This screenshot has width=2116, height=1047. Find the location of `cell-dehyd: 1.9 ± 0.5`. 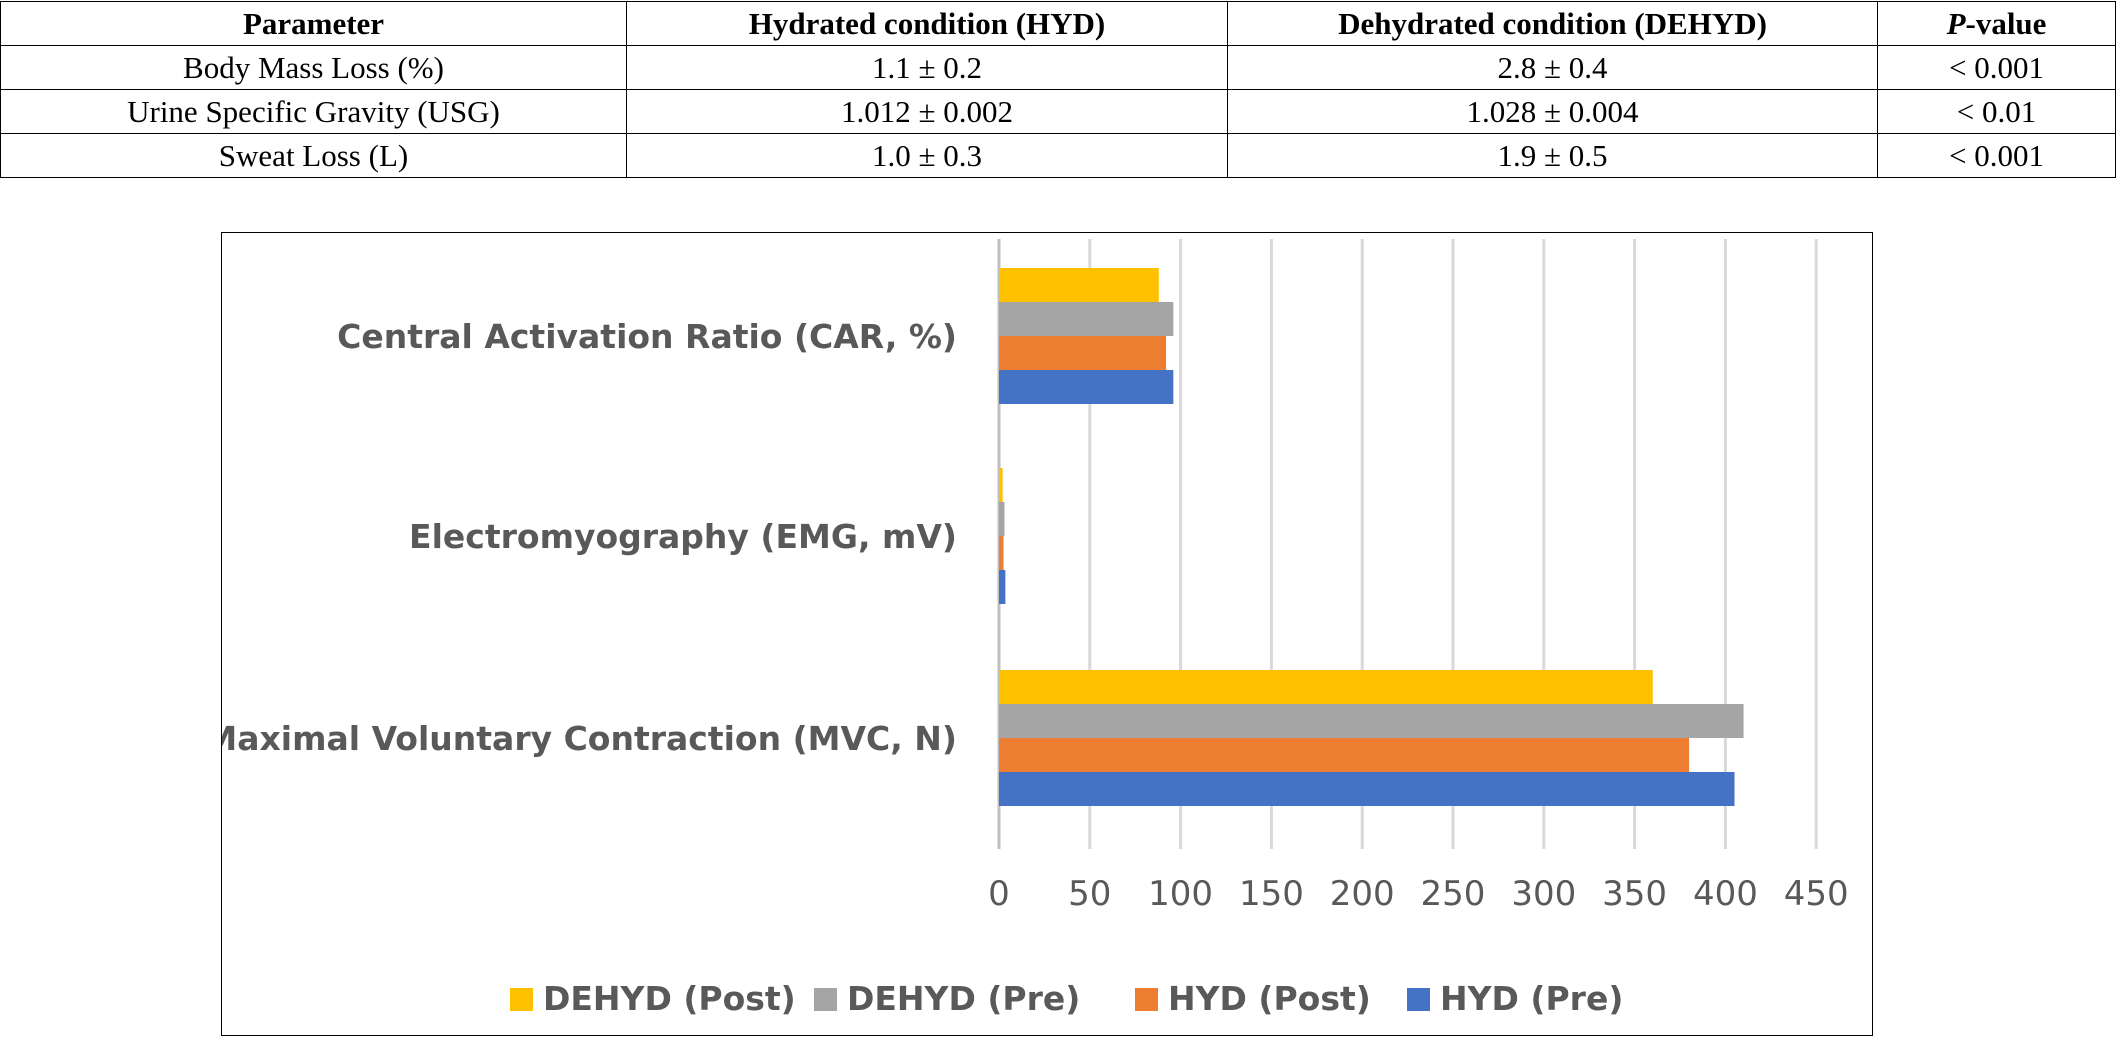

cell-dehyd: 1.9 ± 0.5 is located at coordinates (1552, 155).